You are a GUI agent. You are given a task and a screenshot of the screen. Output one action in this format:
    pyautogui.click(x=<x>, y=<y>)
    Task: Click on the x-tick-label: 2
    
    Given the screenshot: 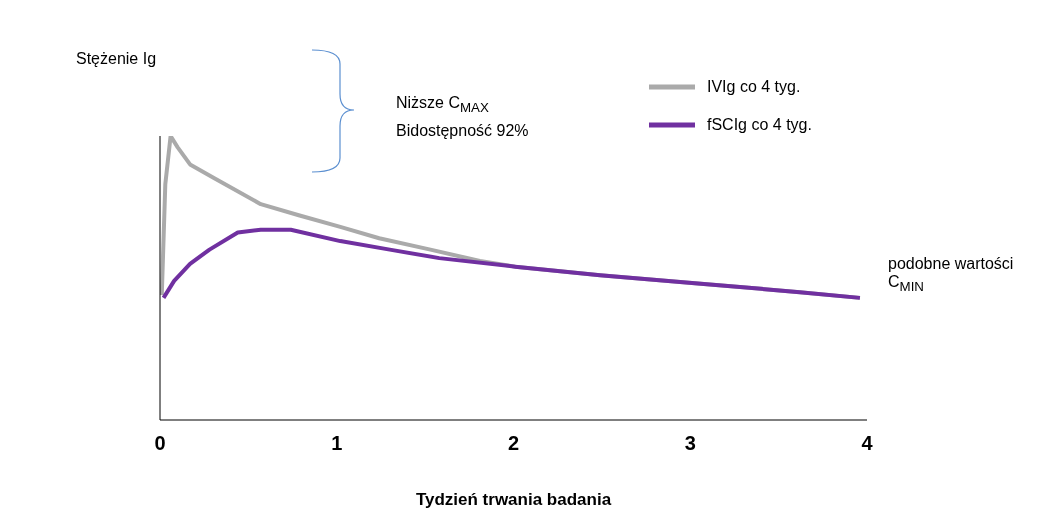 What is the action you would take?
    pyautogui.click(x=513, y=443)
    